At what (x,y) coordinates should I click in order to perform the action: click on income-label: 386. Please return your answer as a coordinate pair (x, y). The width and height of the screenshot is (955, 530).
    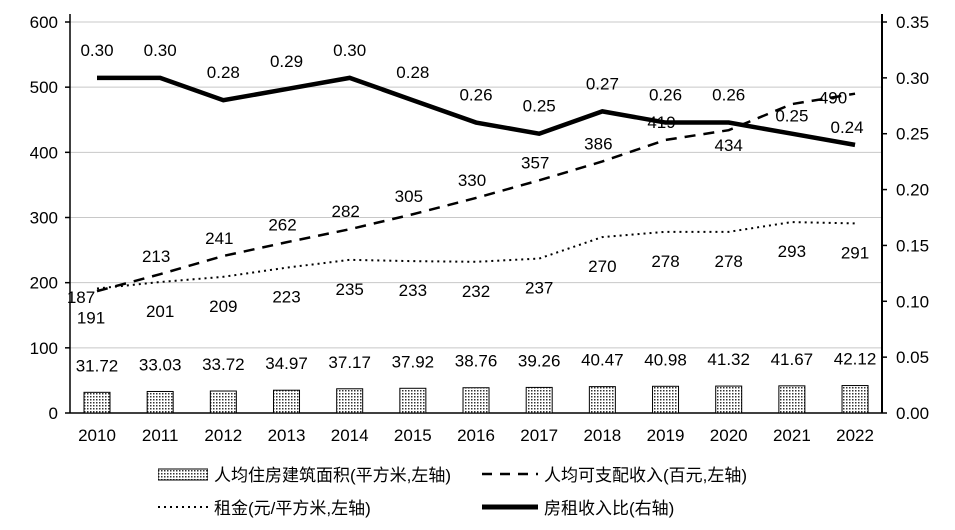
    Looking at the image, I should click on (598, 143).